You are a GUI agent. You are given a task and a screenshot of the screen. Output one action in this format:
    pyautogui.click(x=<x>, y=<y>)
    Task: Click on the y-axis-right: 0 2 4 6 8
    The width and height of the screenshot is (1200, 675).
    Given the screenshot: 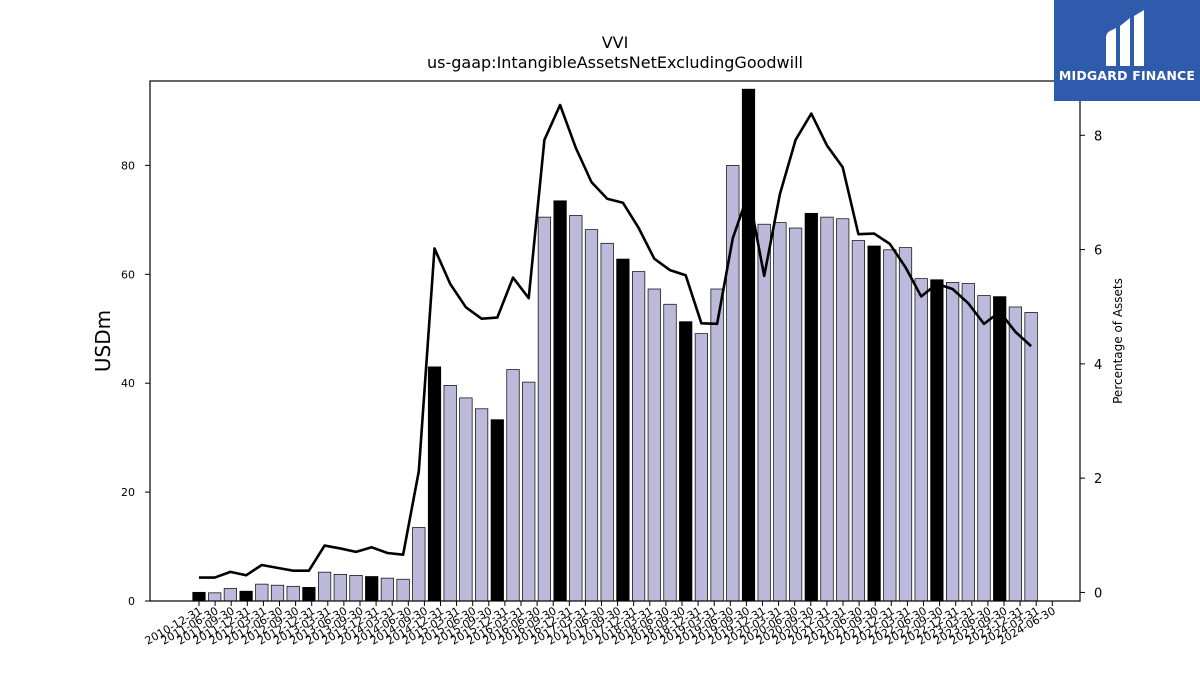 What is the action you would take?
    pyautogui.click(x=1091, y=365)
    